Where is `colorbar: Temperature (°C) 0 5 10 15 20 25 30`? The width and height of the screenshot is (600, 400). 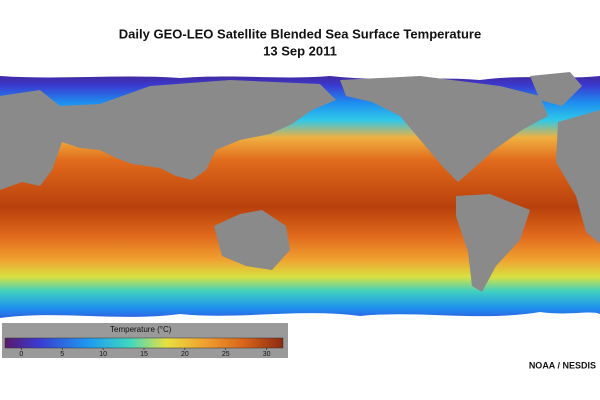 colorbar: Temperature (°C) 0 5 10 15 20 25 30 is located at coordinates (145, 340).